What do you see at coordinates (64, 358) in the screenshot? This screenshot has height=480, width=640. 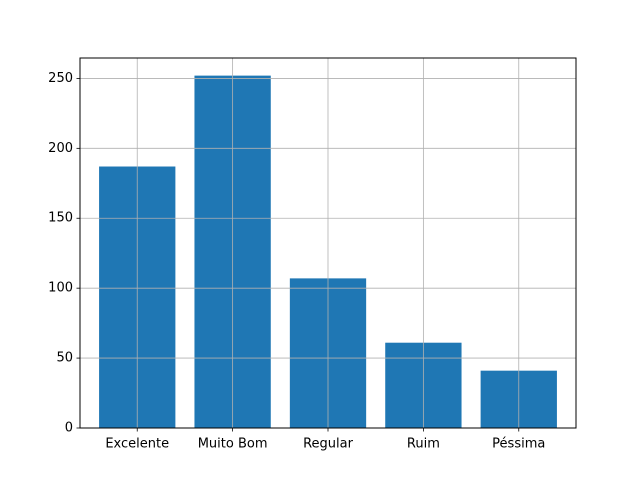 I see `y-tick-label: 50` at bounding box center [64, 358].